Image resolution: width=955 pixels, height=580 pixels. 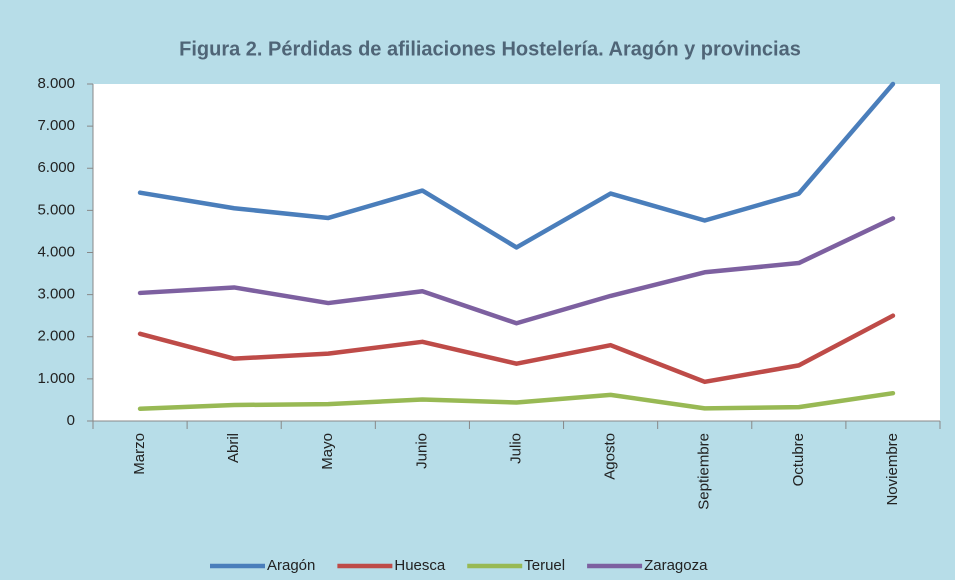 I want to click on x-tick-label: Mayo, so click(x=327, y=451).